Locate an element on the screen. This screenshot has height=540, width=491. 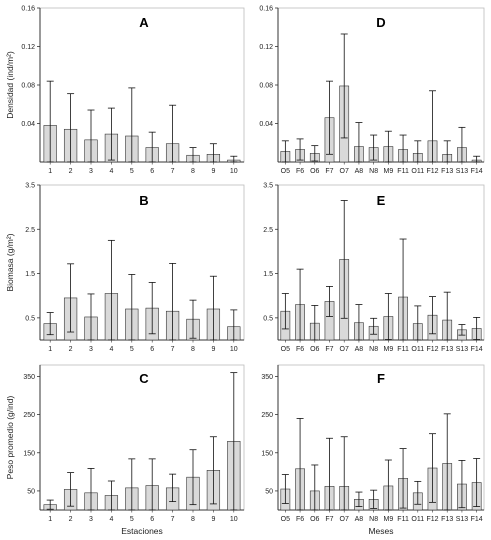
panel-f-xtick-label: F7 is located at coordinates (329, 519).